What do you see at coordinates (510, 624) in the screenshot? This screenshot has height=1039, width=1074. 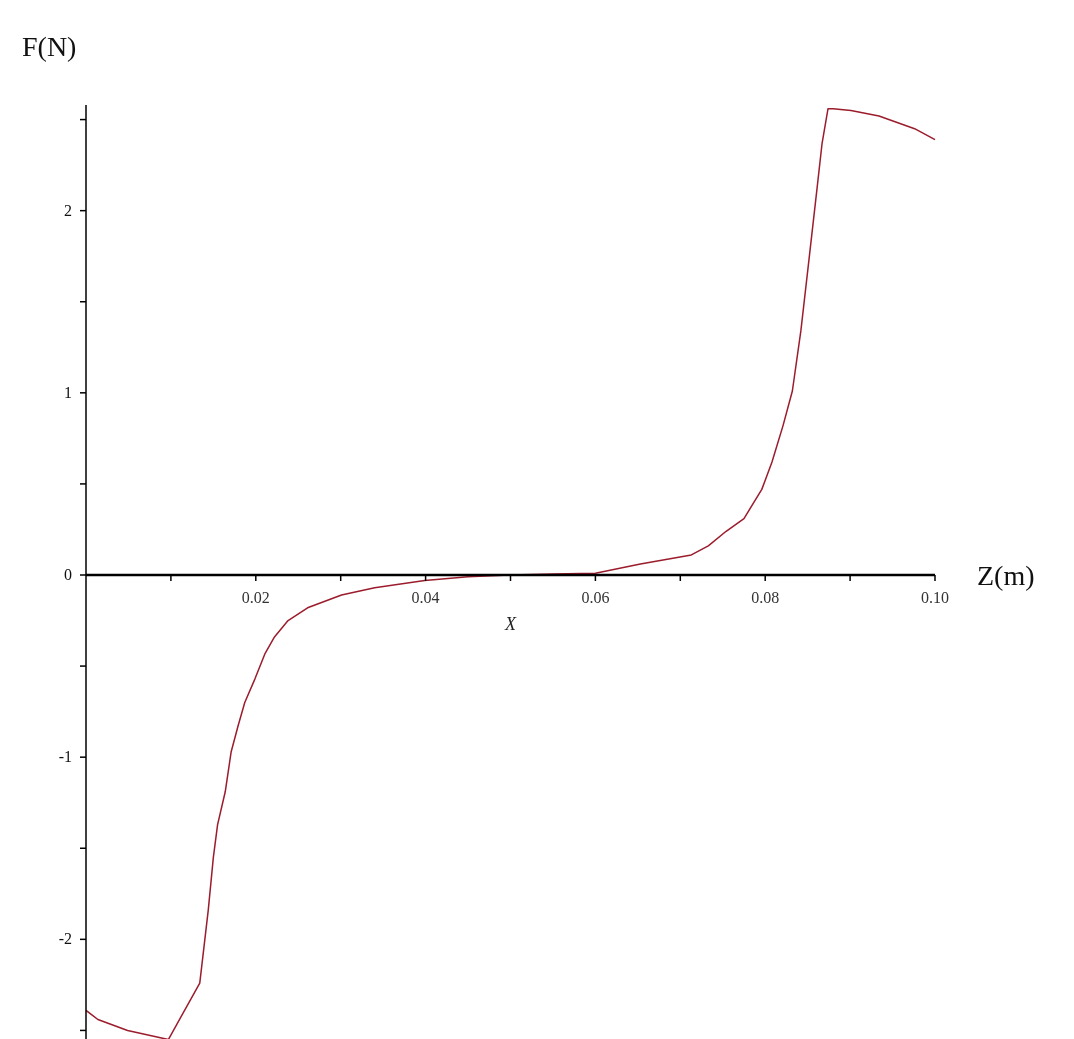 I see `annotation: X` at bounding box center [510, 624].